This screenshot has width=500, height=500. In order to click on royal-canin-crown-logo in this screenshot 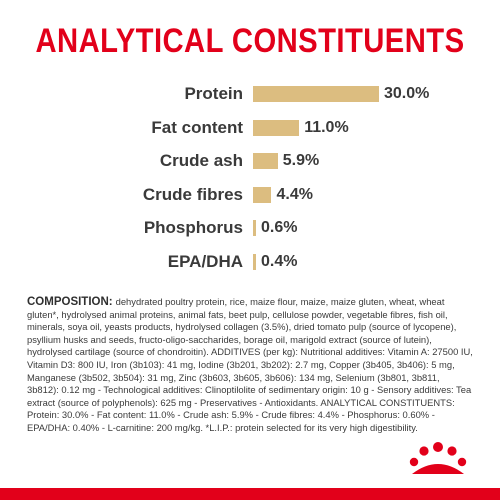, I will do `click(438, 458)`.